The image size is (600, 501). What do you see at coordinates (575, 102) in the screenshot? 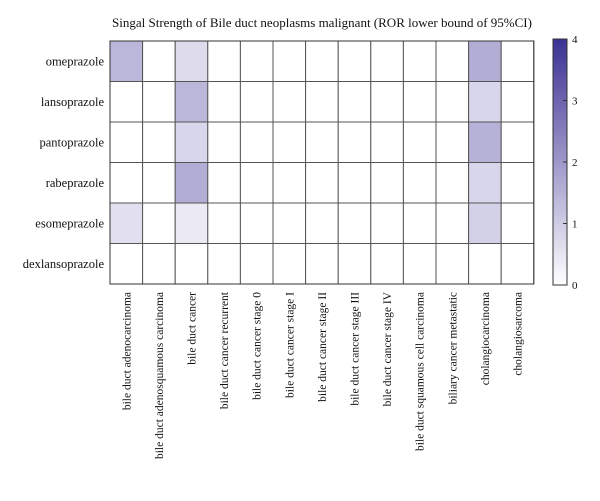
I see `colorbar-tick-label: 3` at bounding box center [575, 102].